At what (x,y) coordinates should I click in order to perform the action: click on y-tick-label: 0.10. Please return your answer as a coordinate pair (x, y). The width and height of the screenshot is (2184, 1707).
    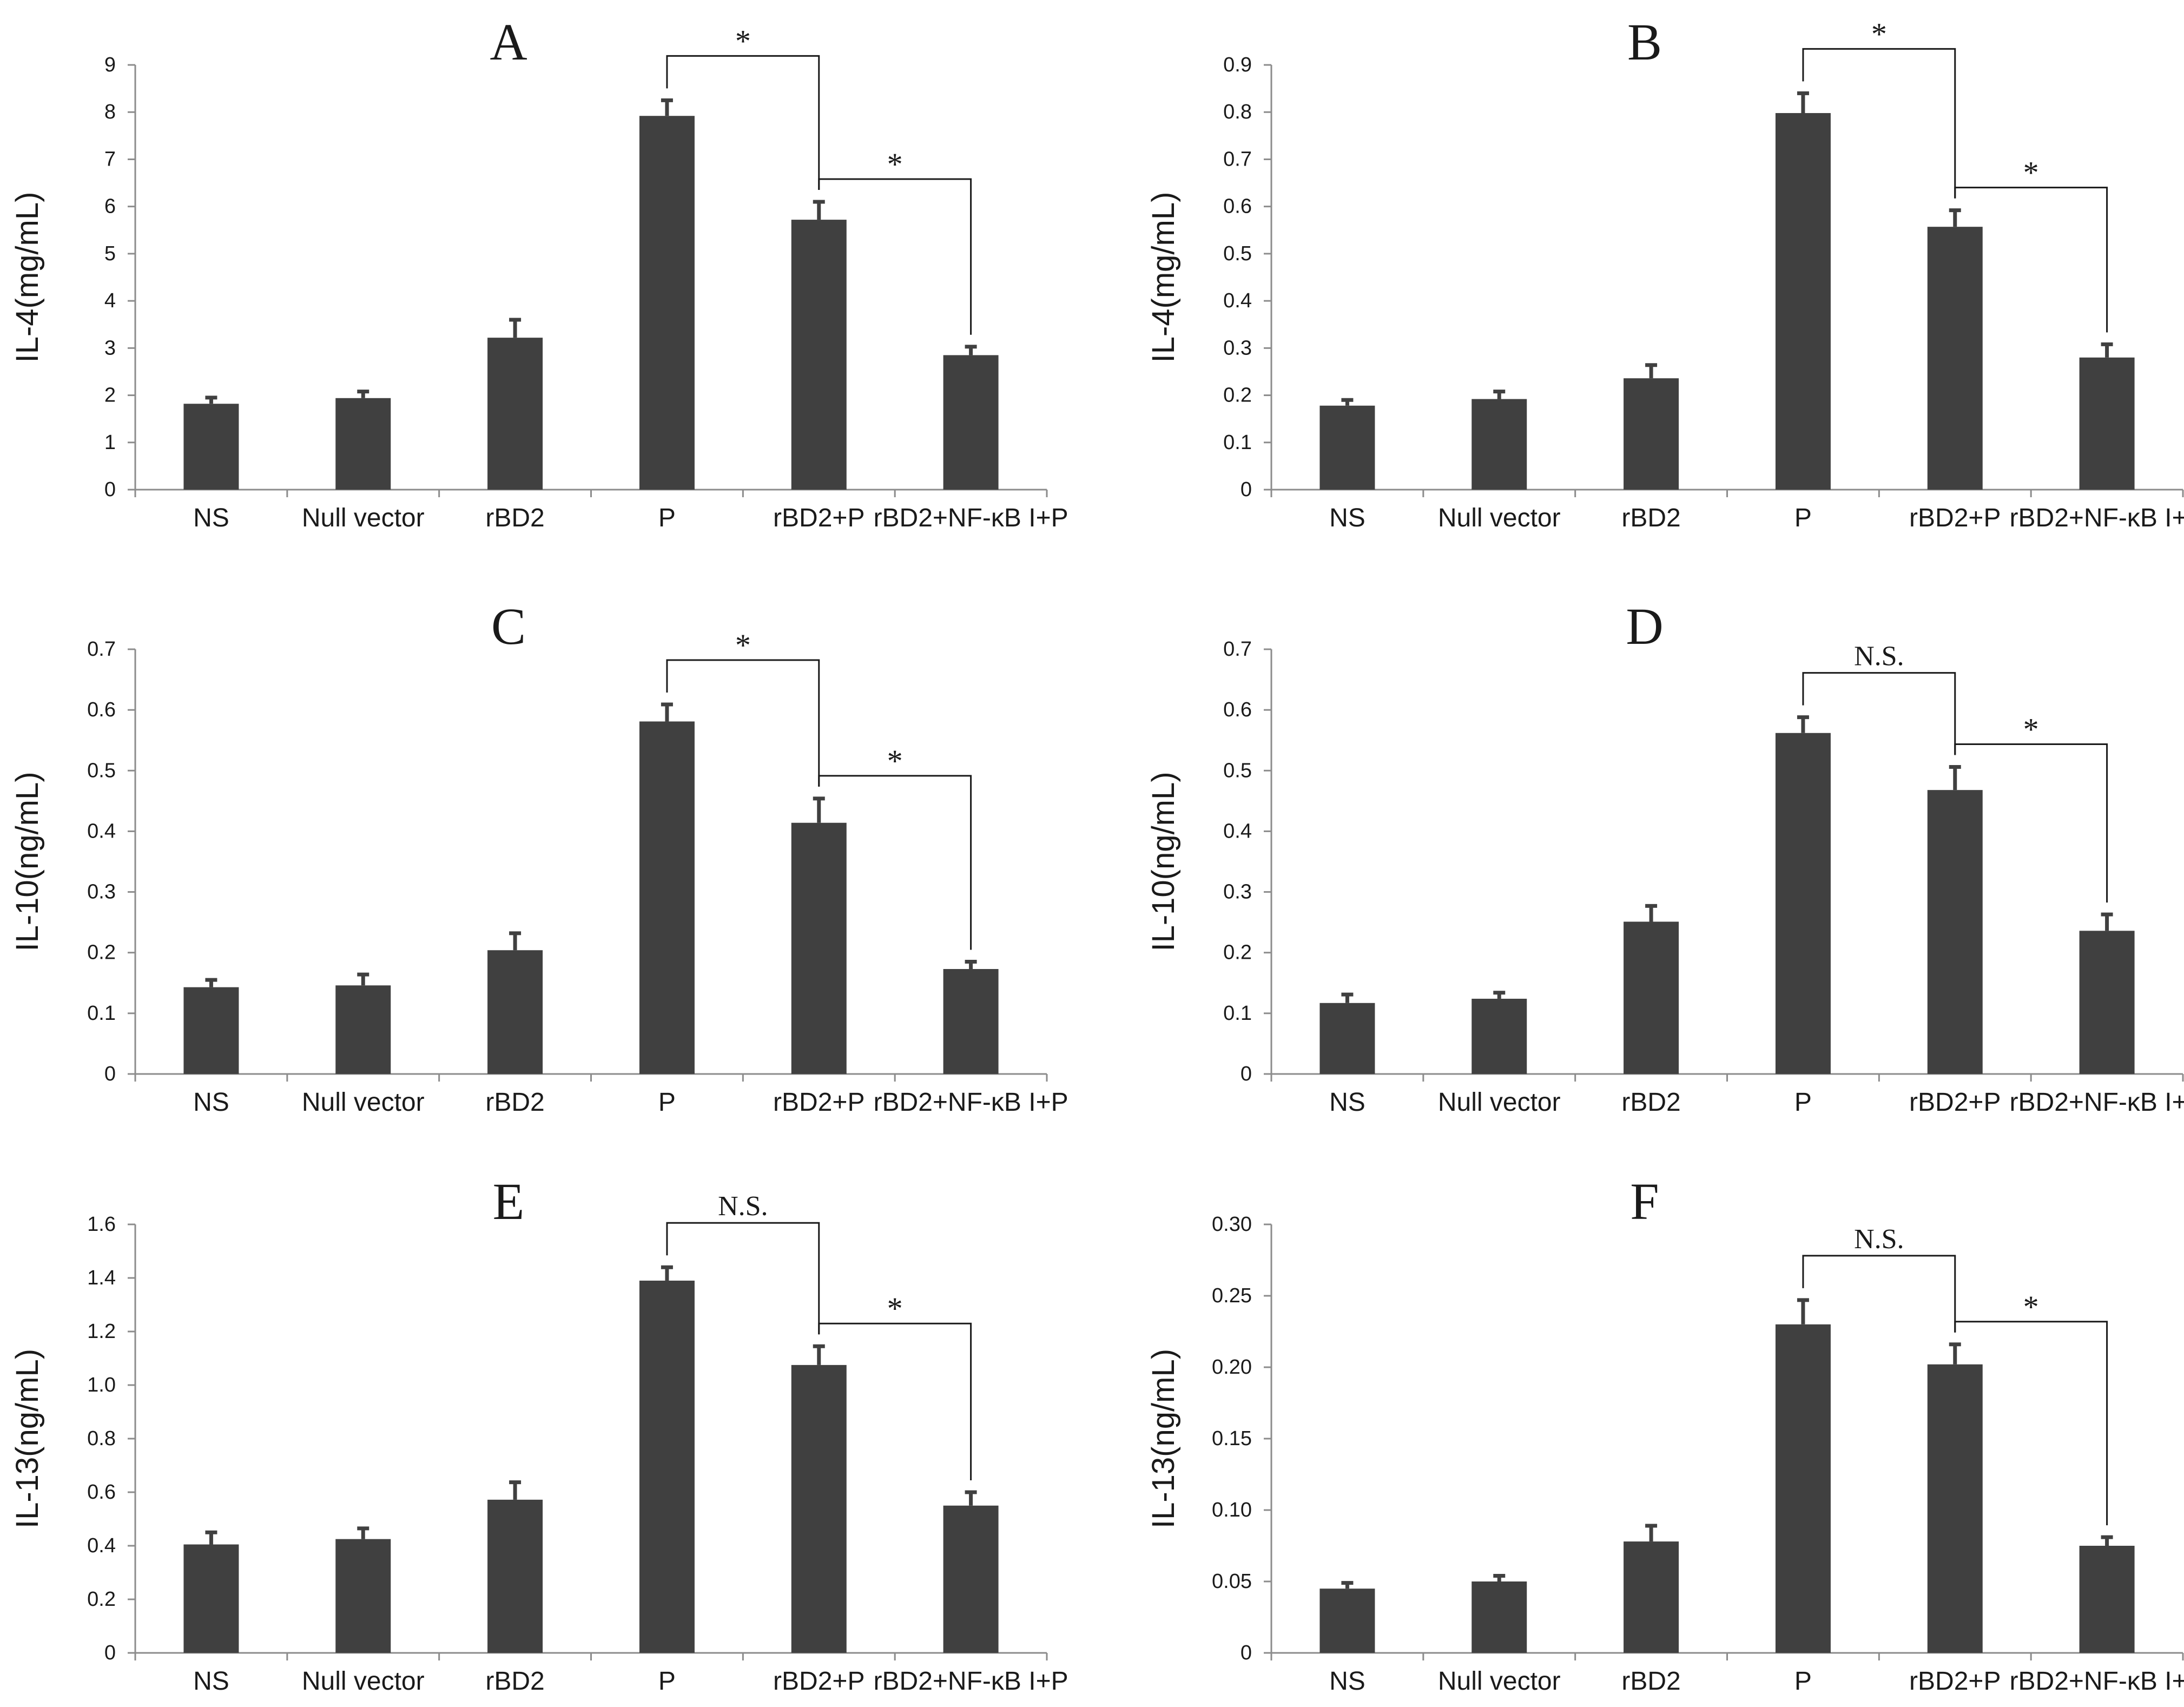
    Looking at the image, I should click on (1232, 1510).